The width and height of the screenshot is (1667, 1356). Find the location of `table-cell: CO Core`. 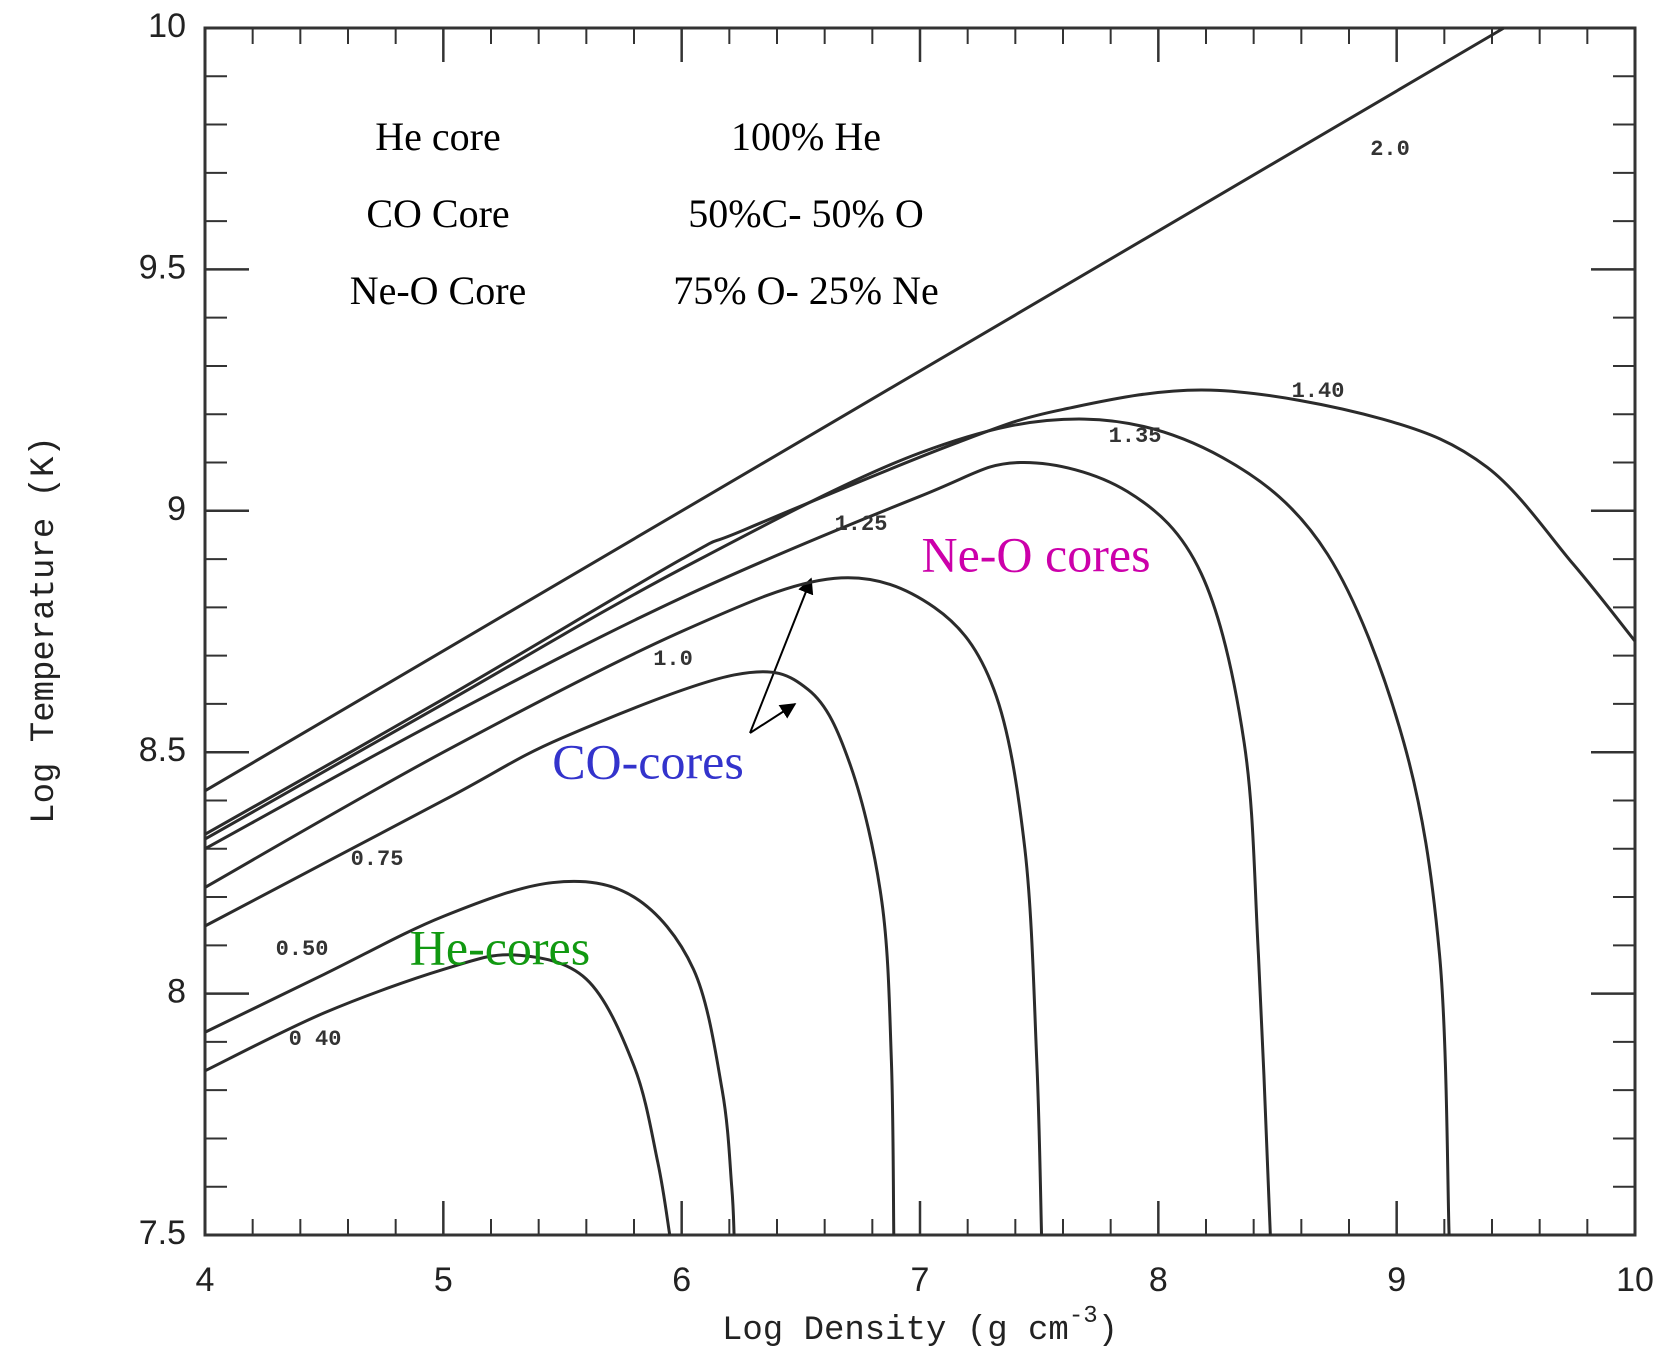

table-cell: CO Core is located at coordinates (437, 213).